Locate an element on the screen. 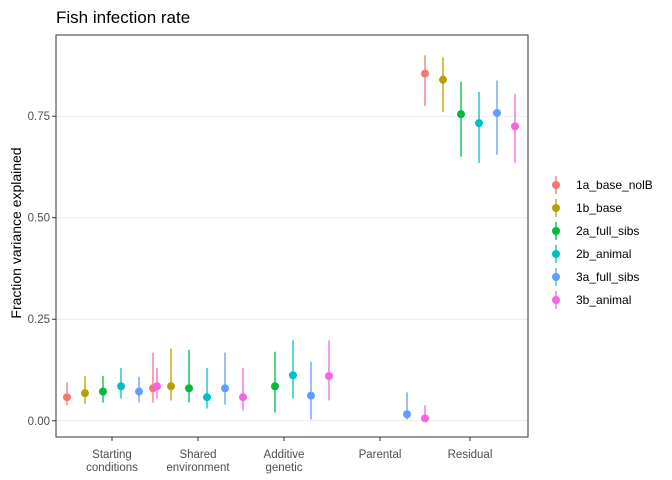 The image size is (672, 480). legend-item: 2b_animal is located at coordinates (591, 254).